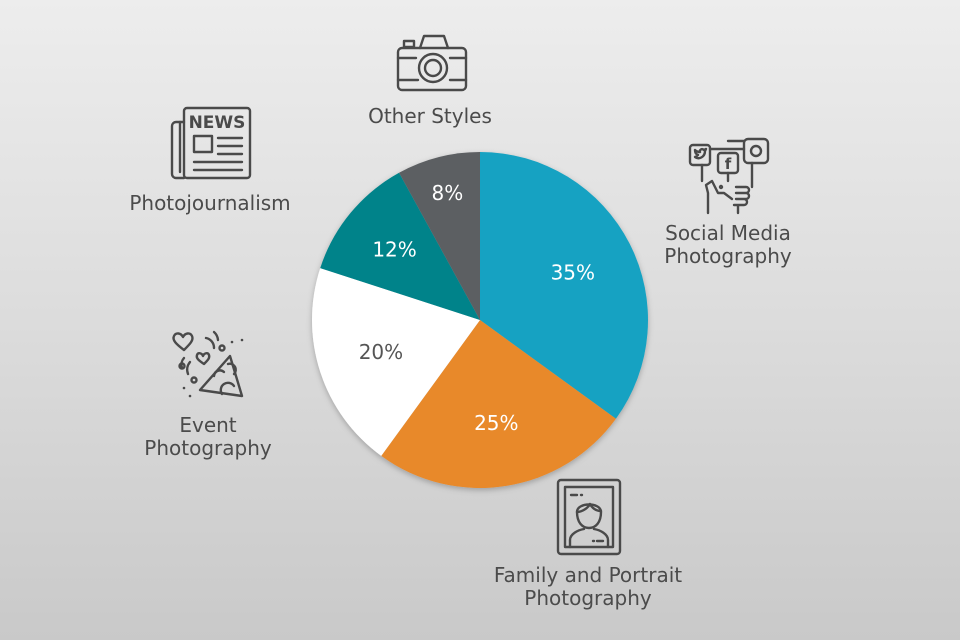 The image size is (960, 640). I want to click on slice-value-label: 35%, so click(573, 273).